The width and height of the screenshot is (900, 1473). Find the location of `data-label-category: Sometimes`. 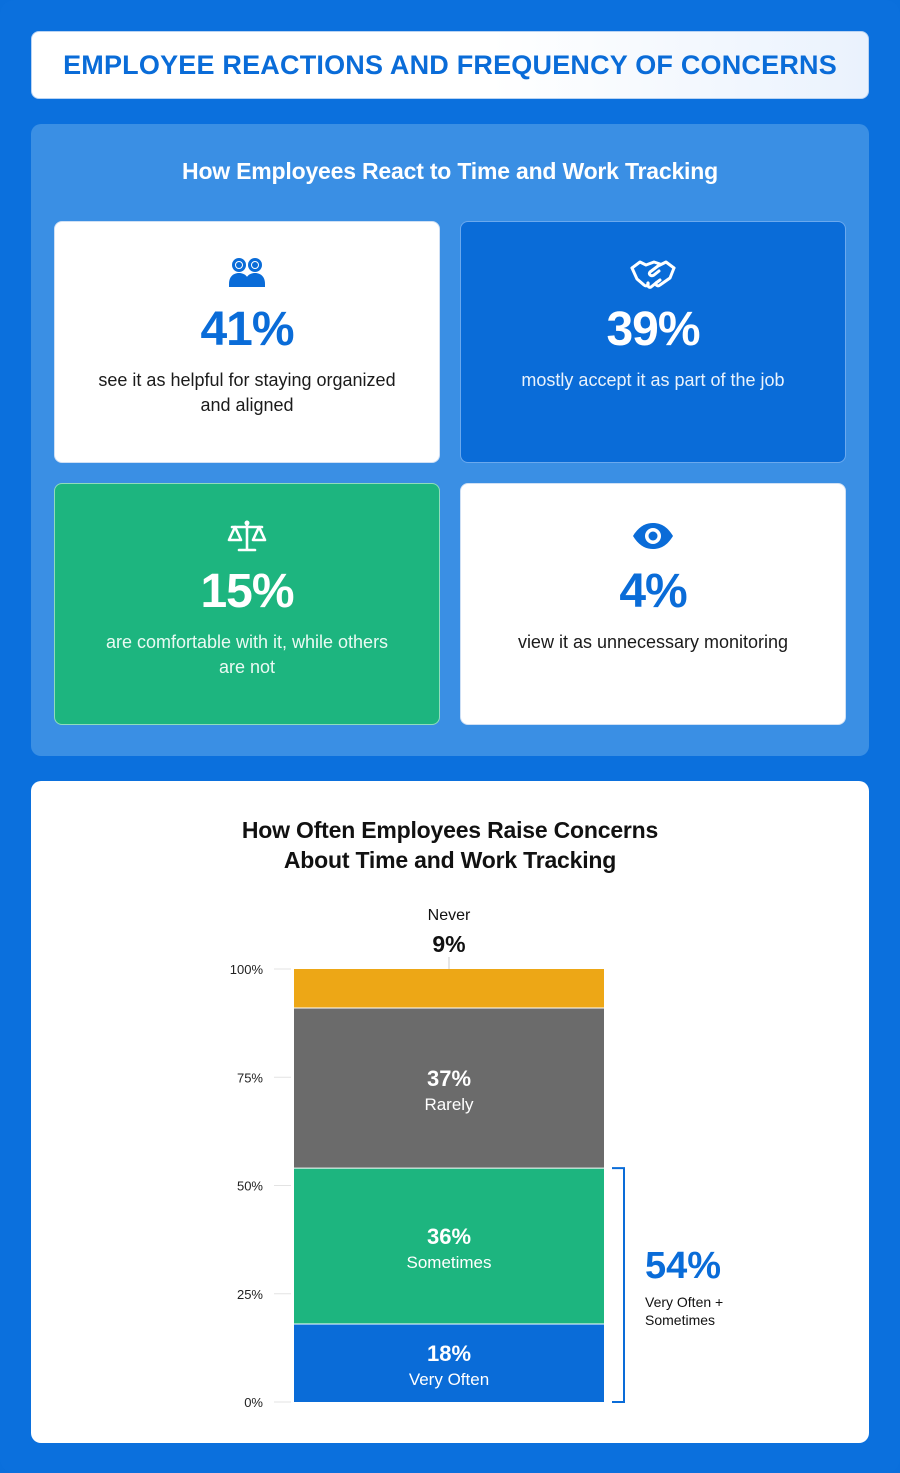

data-label-category: Sometimes is located at coordinates (448, 1262).